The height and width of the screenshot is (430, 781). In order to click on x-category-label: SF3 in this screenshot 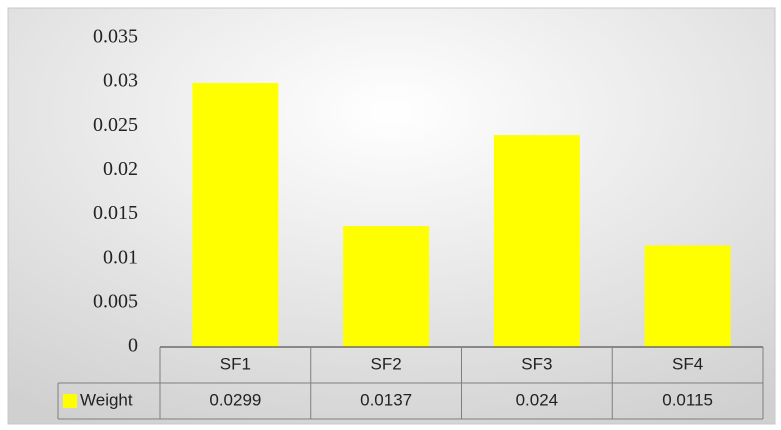, I will do `click(536, 363)`.